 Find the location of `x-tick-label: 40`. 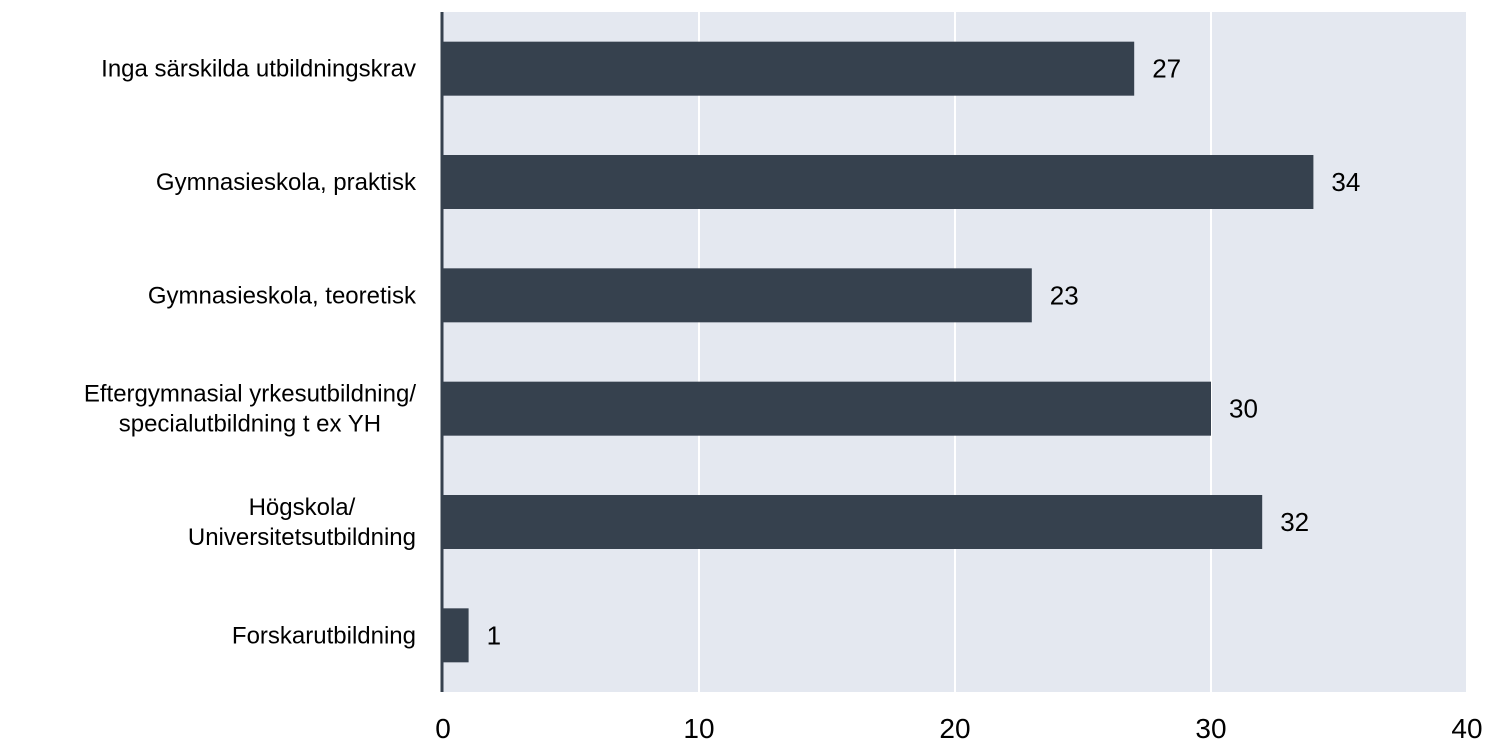

x-tick-label: 40 is located at coordinates (1466, 728).